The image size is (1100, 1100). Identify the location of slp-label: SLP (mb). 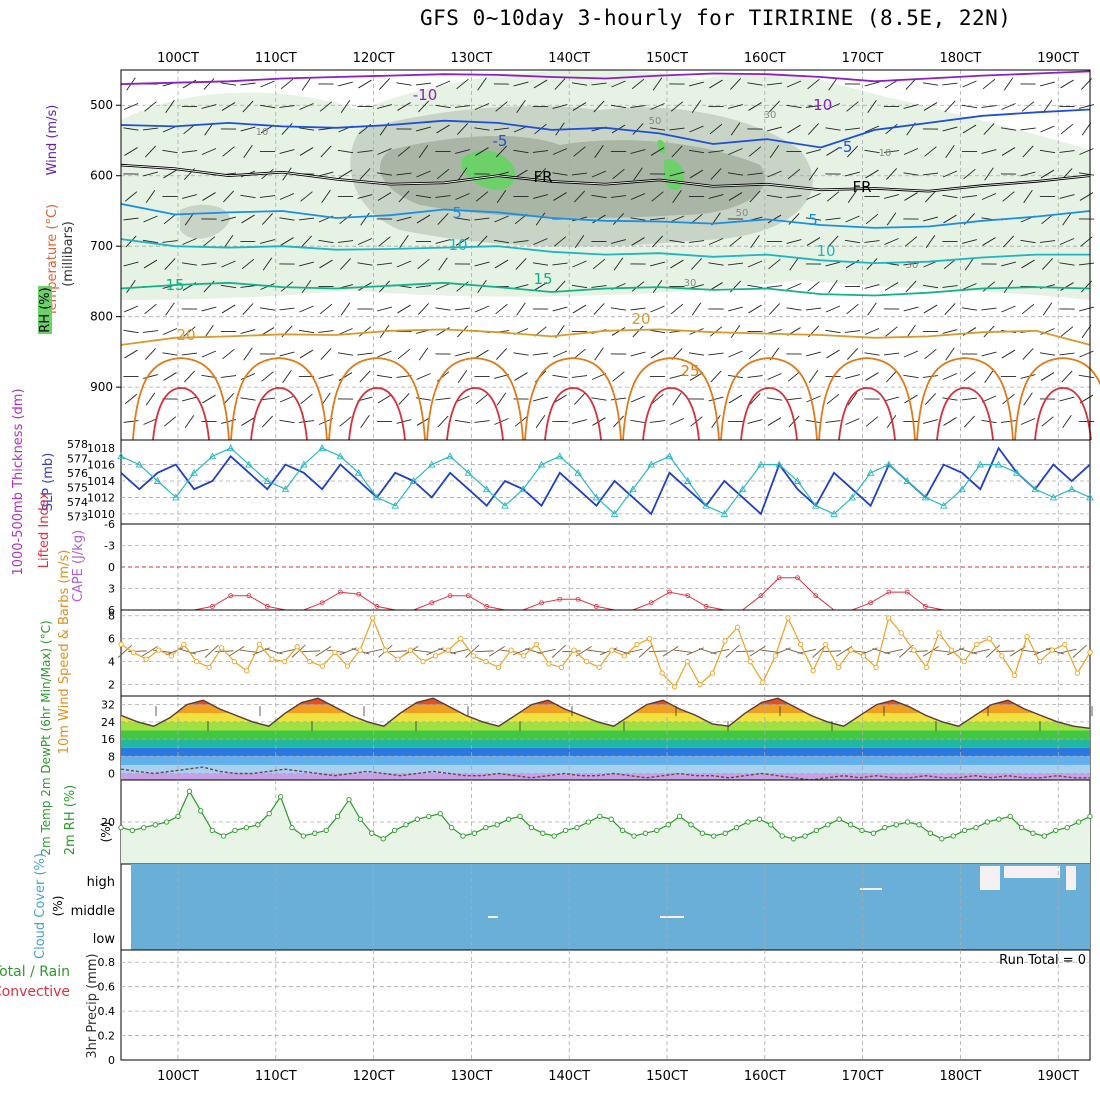
(48, 482).